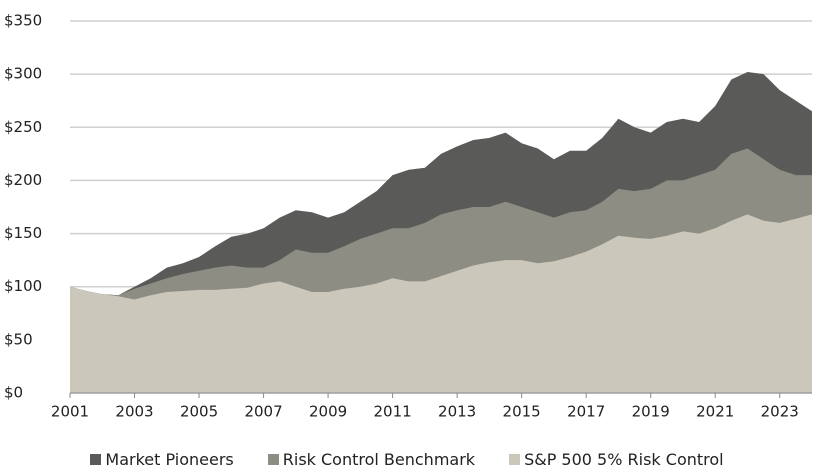 The width and height of the screenshot is (814, 470). I want to click on x-tick-label: 2019, so click(651, 412).